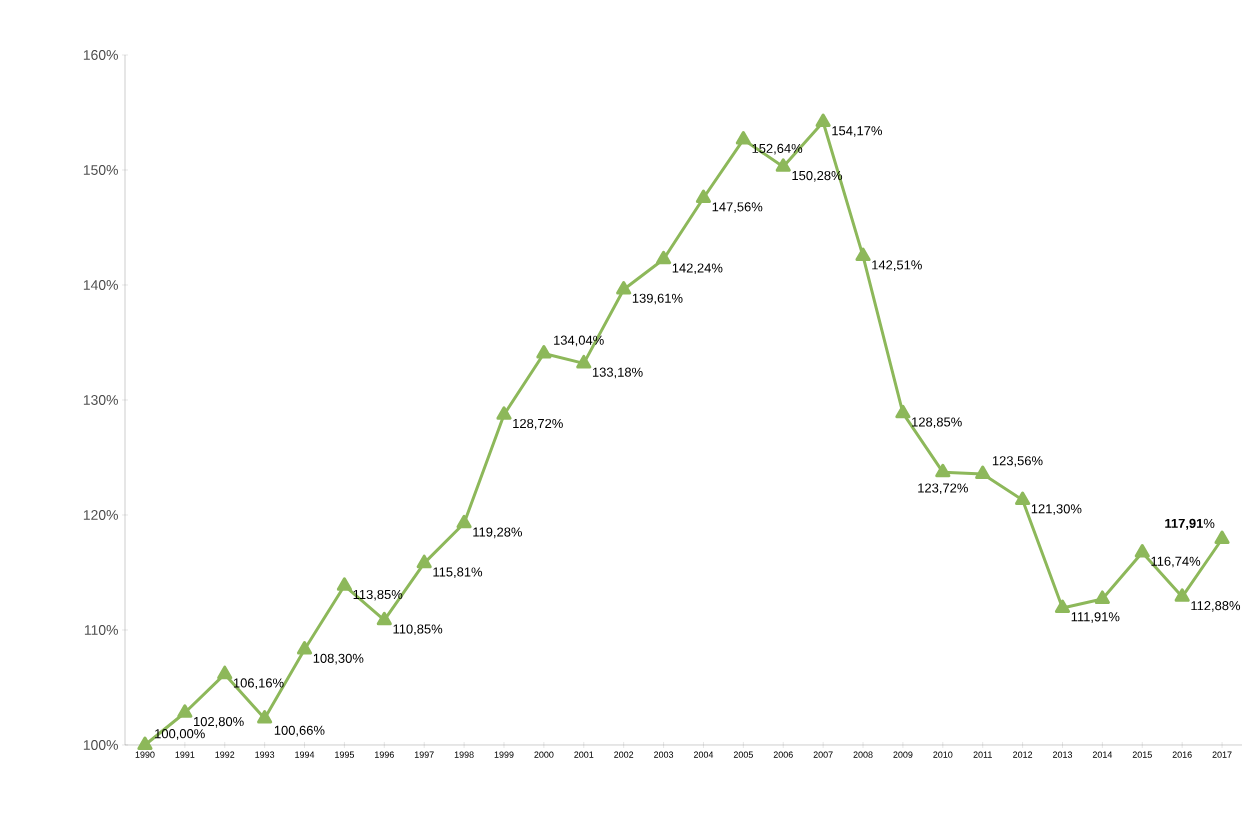 Image resolution: width=1248 pixels, height=814 pixels. What do you see at coordinates (1142, 754) in the screenshot?
I see `x-tick-label: 2015` at bounding box center [1142, 754].